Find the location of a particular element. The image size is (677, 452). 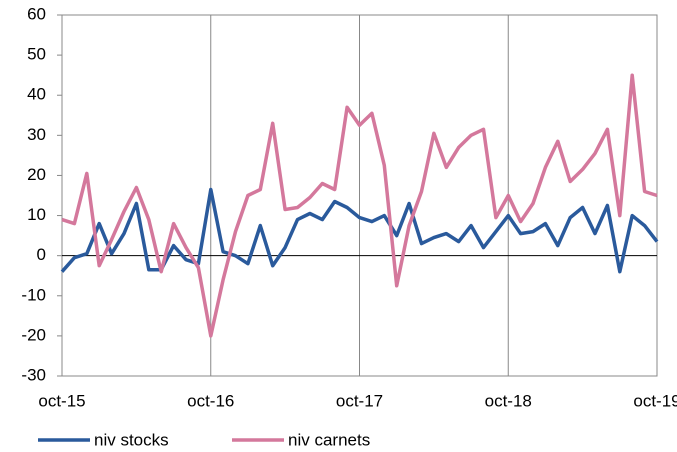

y-tick-label: -30 is located at coordinates (33, 374).